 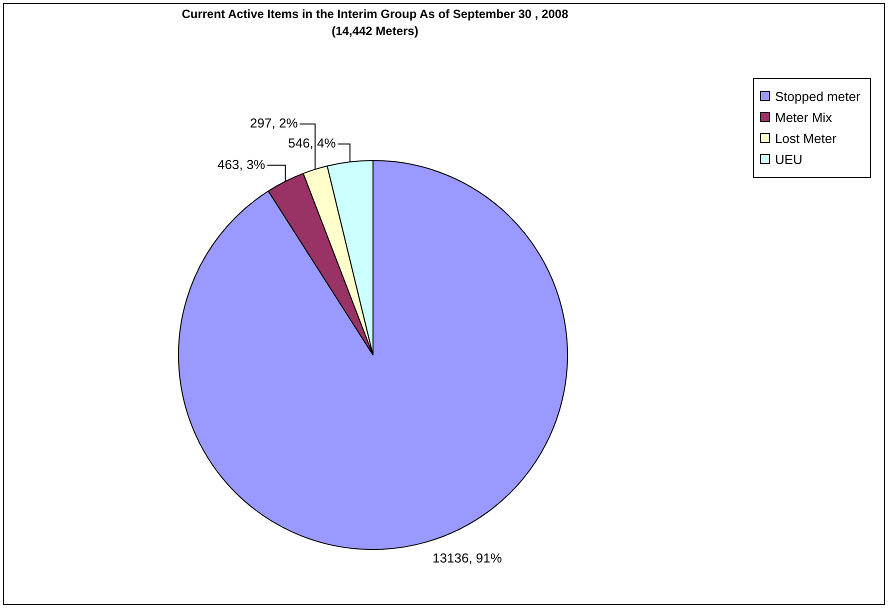 I want to click on data-label: 297, 2%, so click(x=274, y=123).